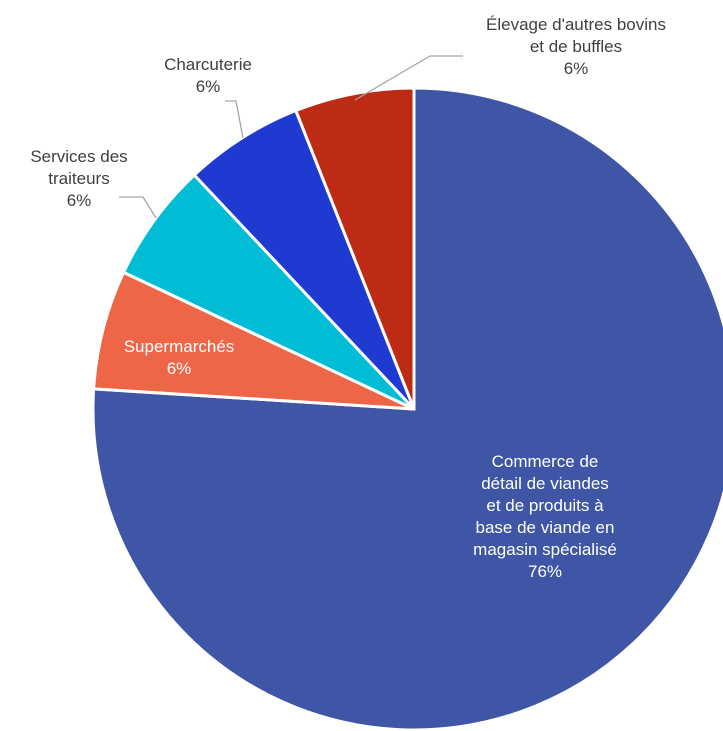 The height and width of the screenshot is (731, 723). What do you see at coordinates (354, 248) in the screenshot?
I see `pie-slice-elevage-d-autres-bovins-et-de-buffles` at bounding box center [354, 248].